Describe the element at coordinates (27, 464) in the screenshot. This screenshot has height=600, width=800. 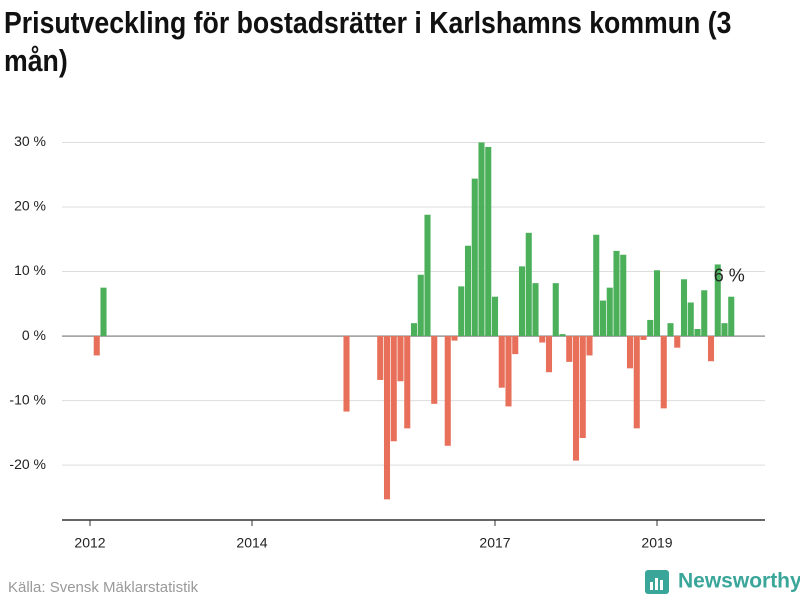
I see `y-tick-label: -20 %` at that location.